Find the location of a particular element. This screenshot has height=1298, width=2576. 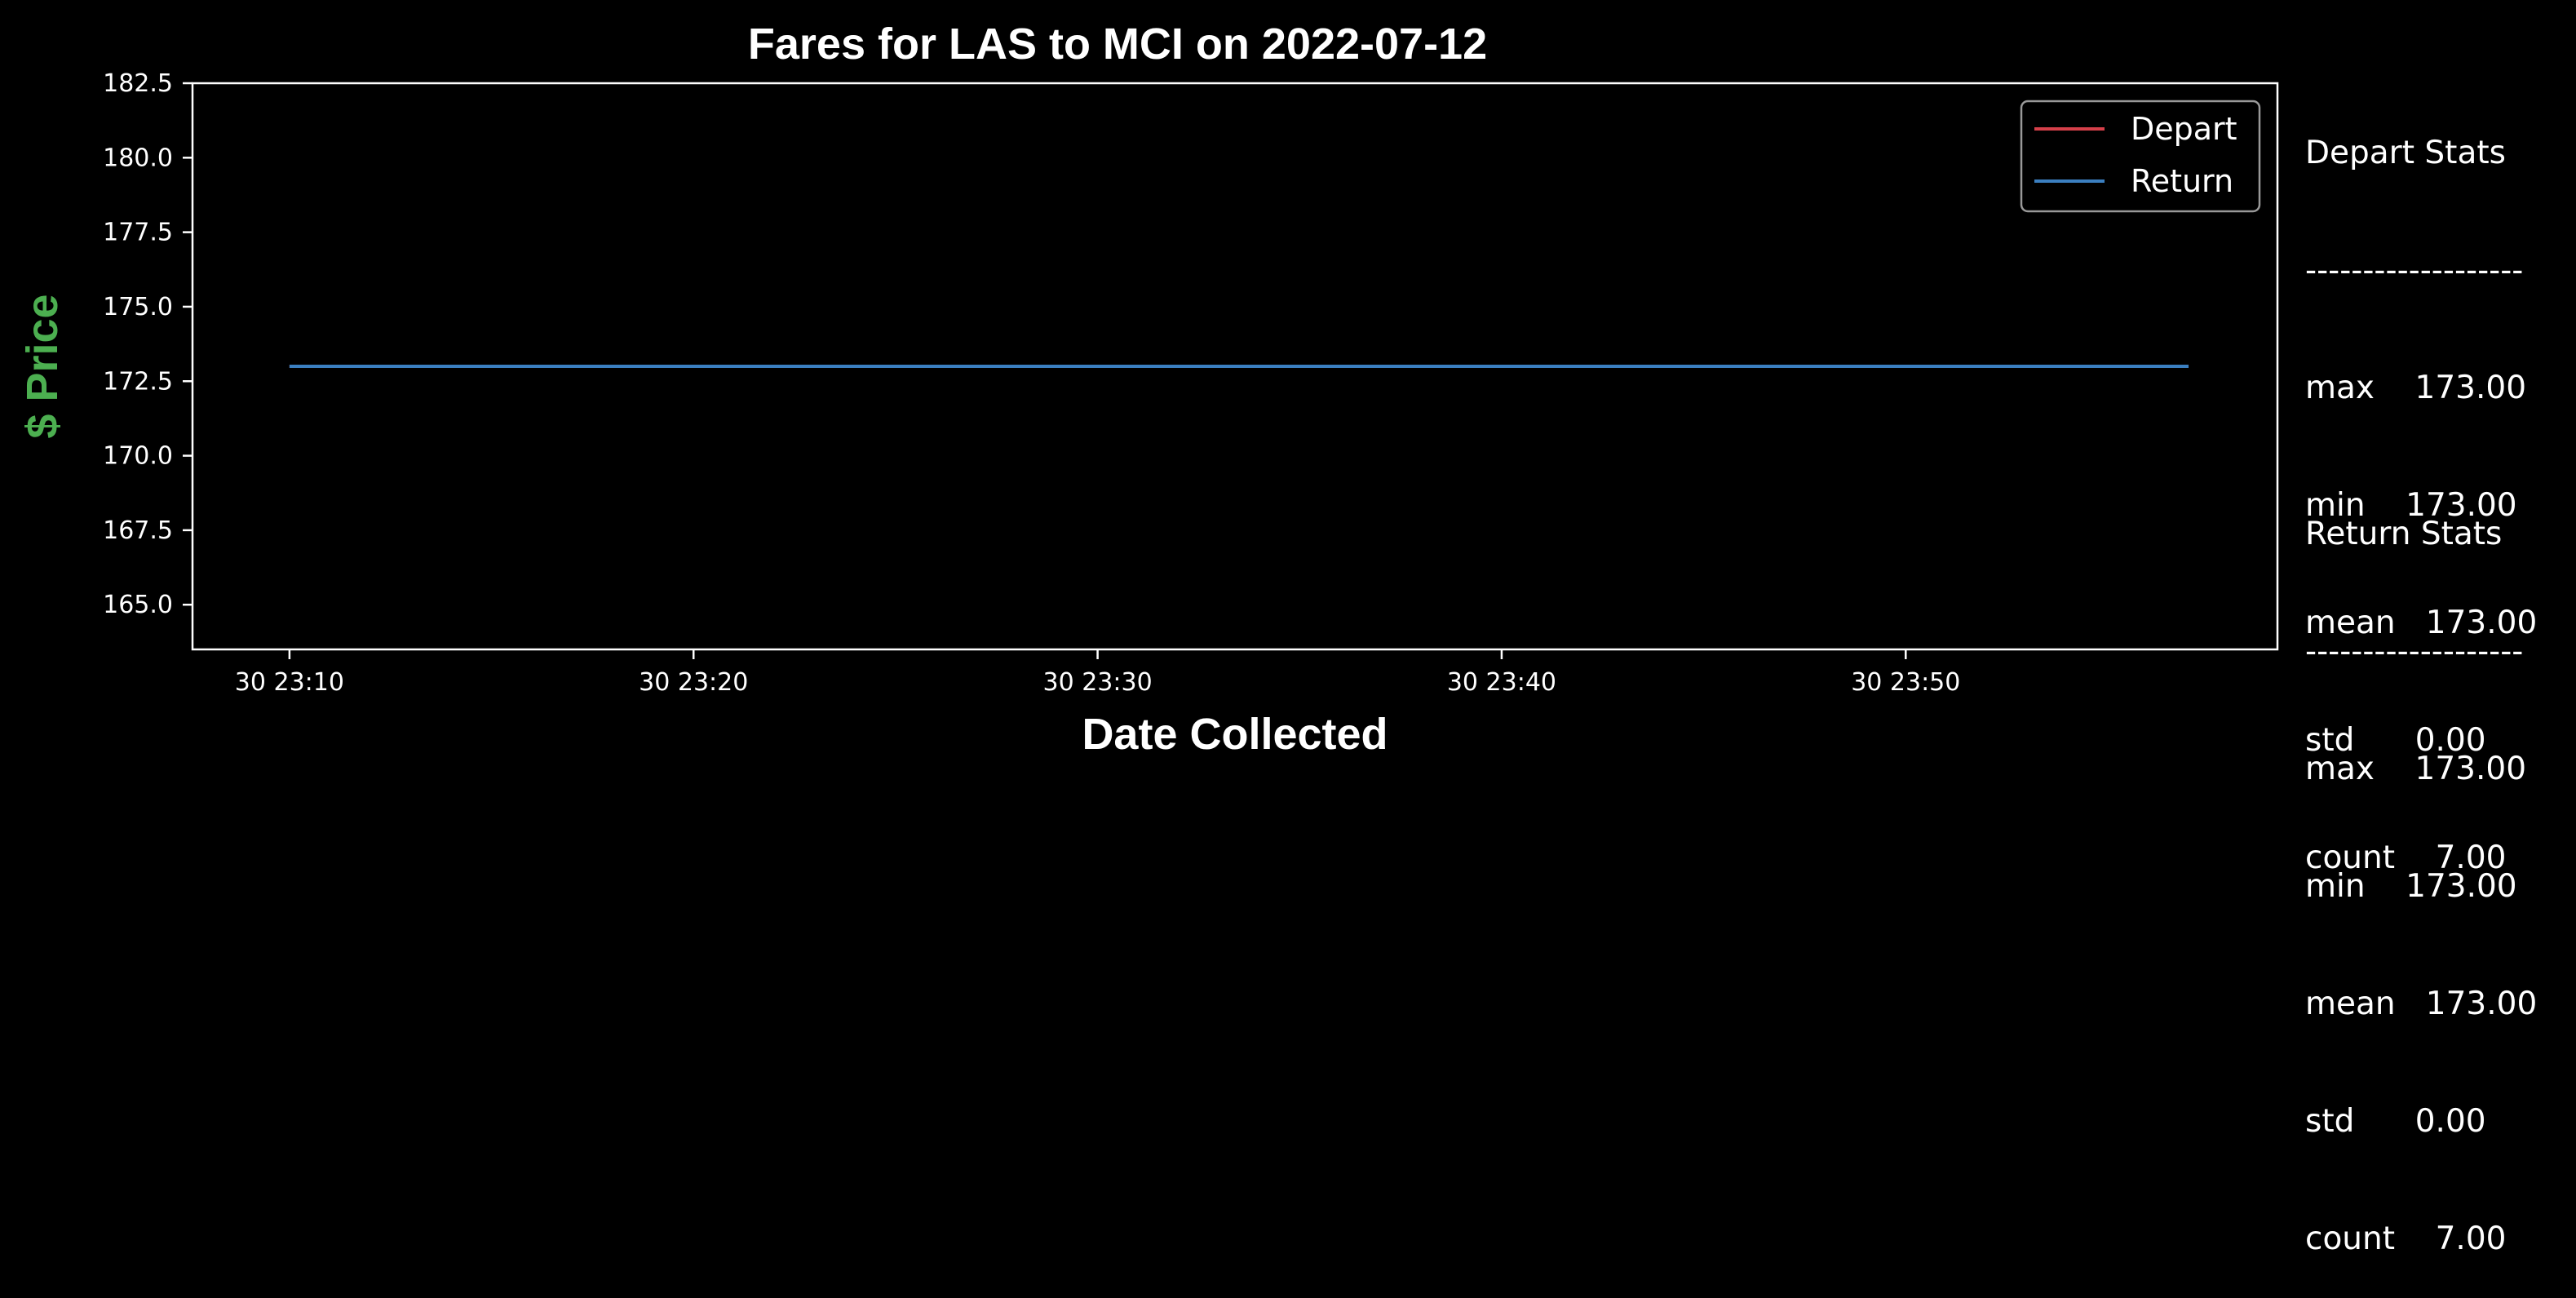

x-axis-label: Date Collected is located at coordinates (1235, 734).